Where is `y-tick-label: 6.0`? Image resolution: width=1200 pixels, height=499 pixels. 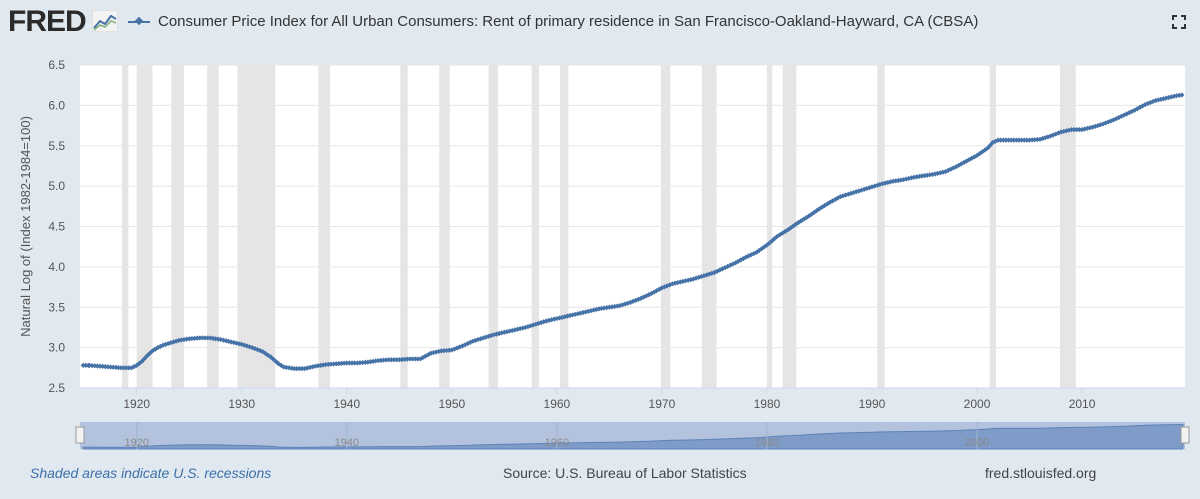 y-tick-label: 6.0 is located at coordinates (56, 105).